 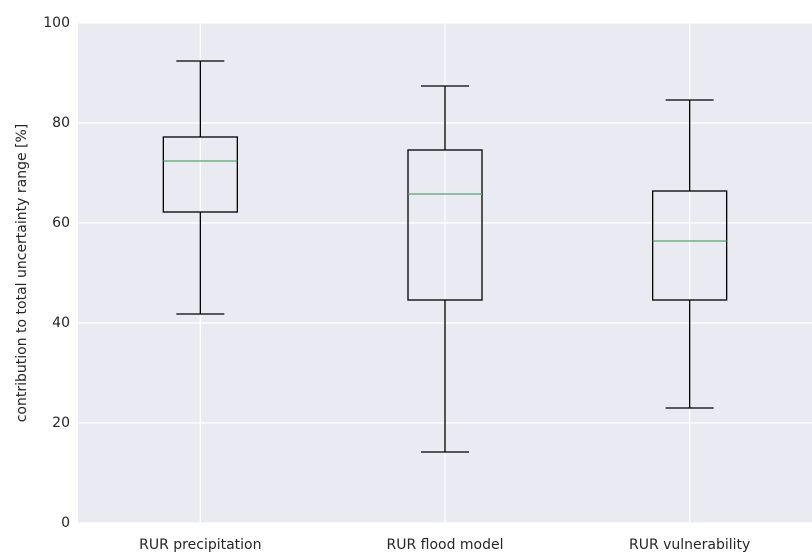 What do you see at coordinates (200, 545) in the screenshot?
I see `x-tick-label: RUR precipitation` at bounding box center [200, 545].